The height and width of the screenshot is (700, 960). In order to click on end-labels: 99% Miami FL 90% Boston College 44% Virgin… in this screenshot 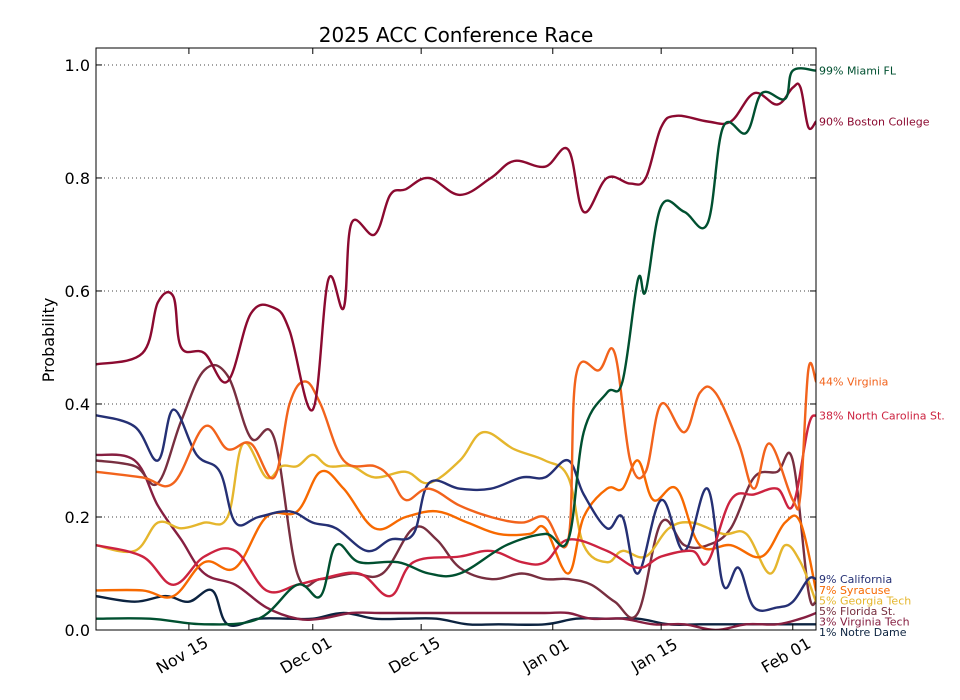, I will do `click(882, 352)`.